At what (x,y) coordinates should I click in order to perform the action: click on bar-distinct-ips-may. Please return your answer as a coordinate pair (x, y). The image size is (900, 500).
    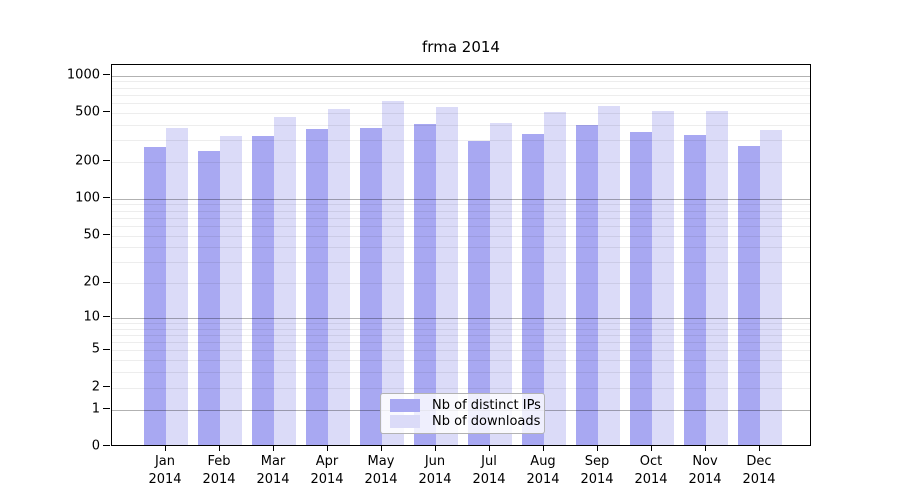
    Looking at the image, I should click on (371, 286).